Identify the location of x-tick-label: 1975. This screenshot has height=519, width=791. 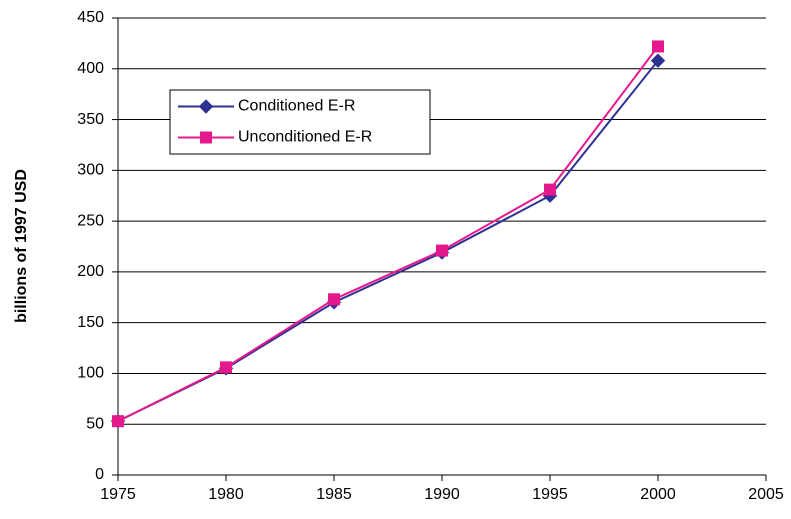
(118, 494).